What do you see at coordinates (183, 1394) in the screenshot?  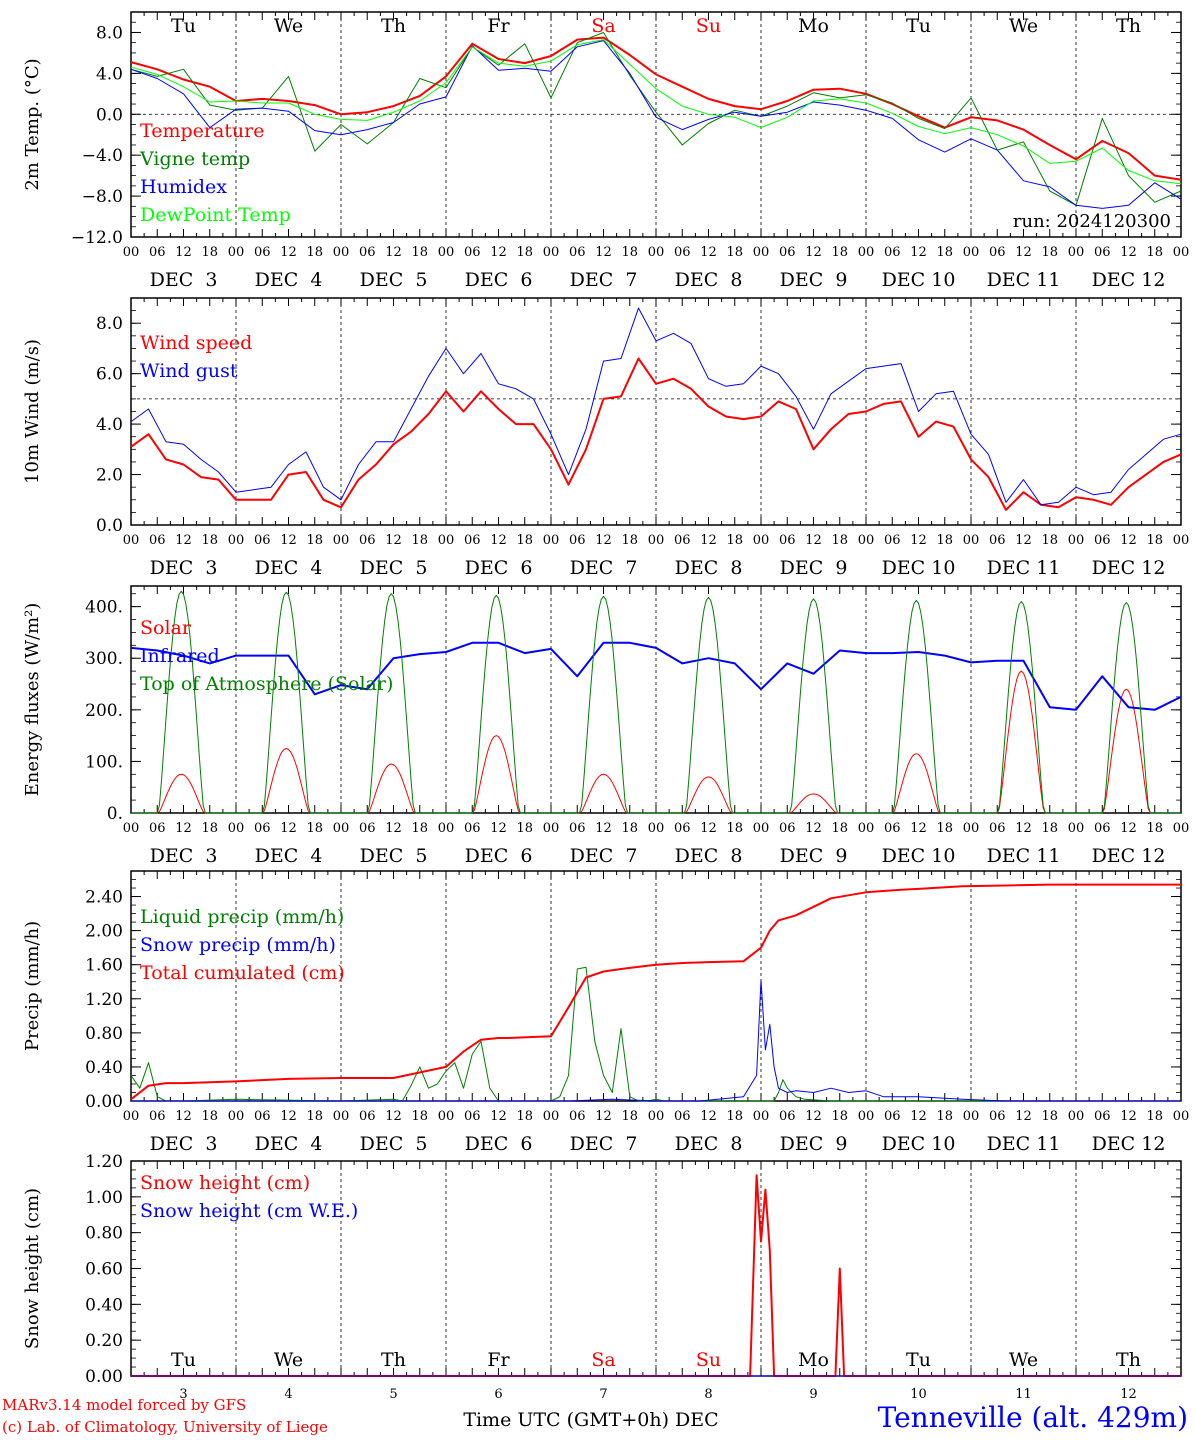 I see `x-day-number: 3` at bounding box center [183, 1394].